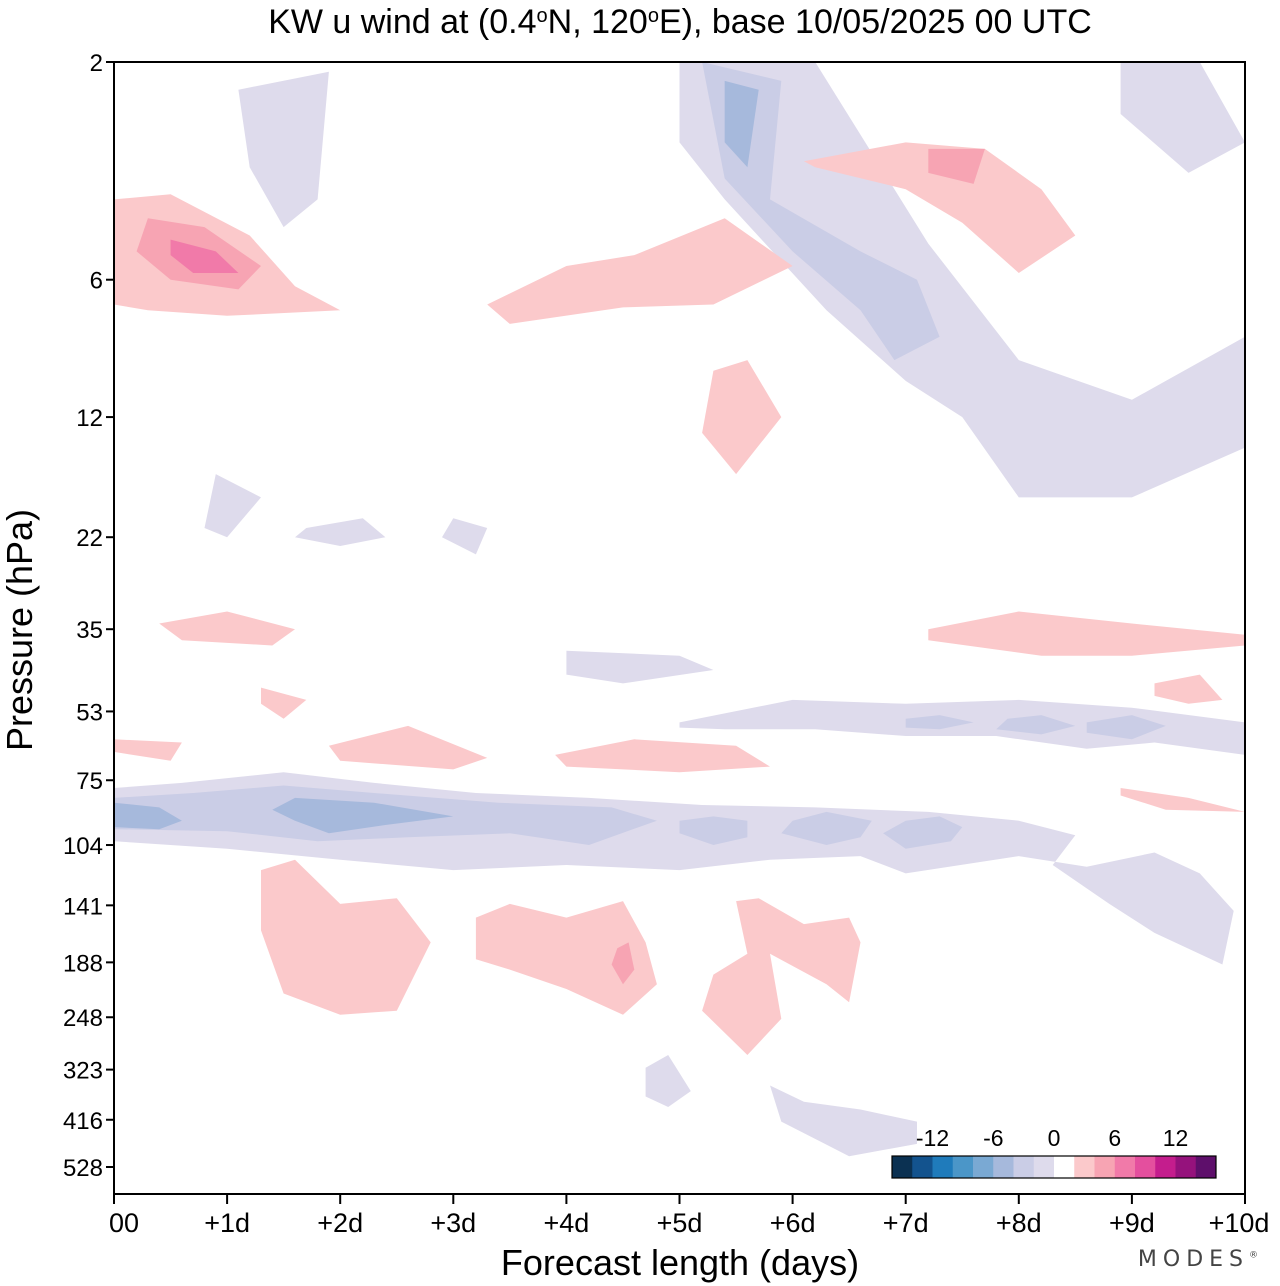 Image resolution: width=1280 pixels, height=1286 pixels. I want to click on x-tick-label: +9d, so click(1132, 1223).